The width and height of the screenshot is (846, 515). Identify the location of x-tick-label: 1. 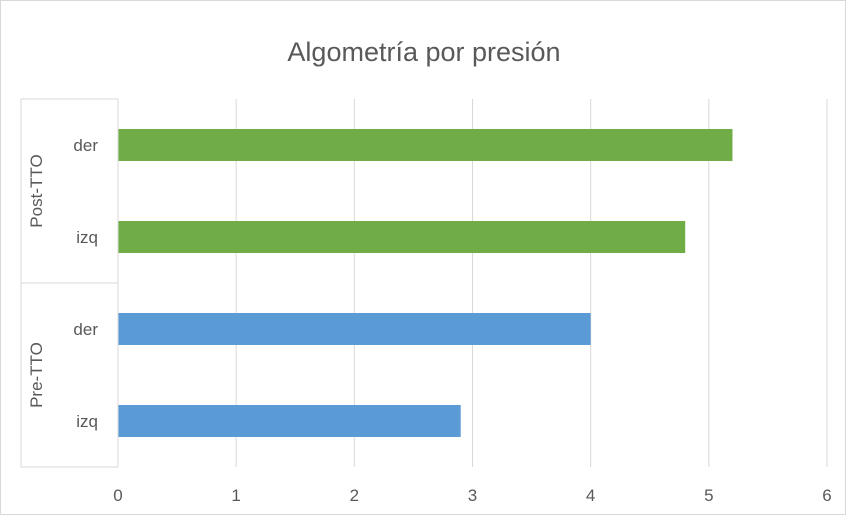
(235, 495).